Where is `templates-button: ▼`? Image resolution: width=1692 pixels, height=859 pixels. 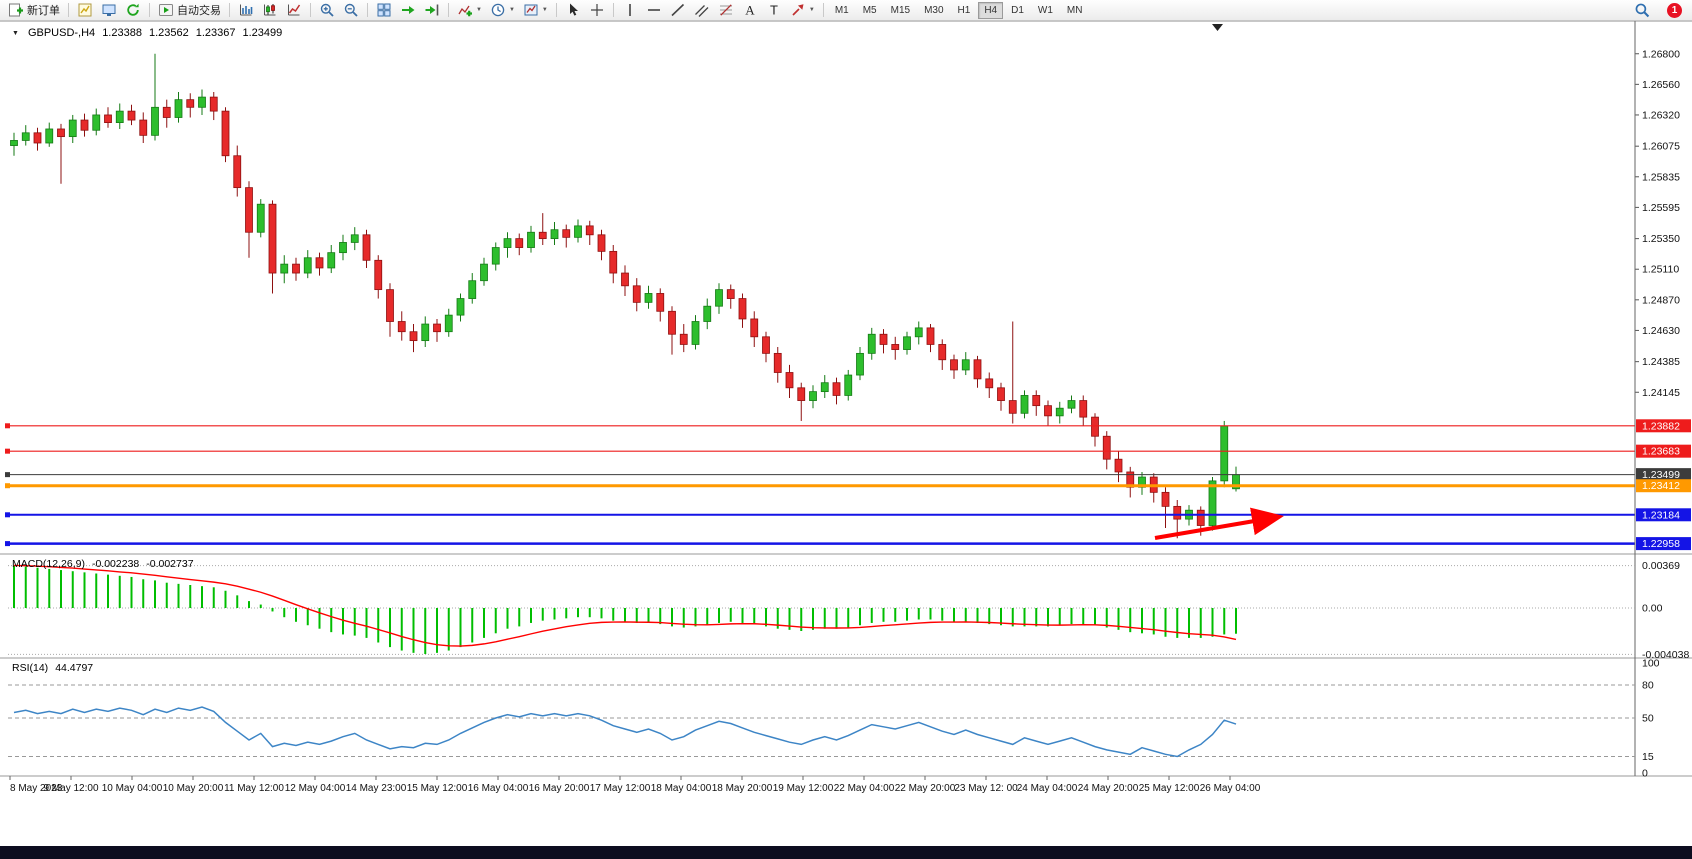 templates-button: ▼ is located at coordinates (535, 10).